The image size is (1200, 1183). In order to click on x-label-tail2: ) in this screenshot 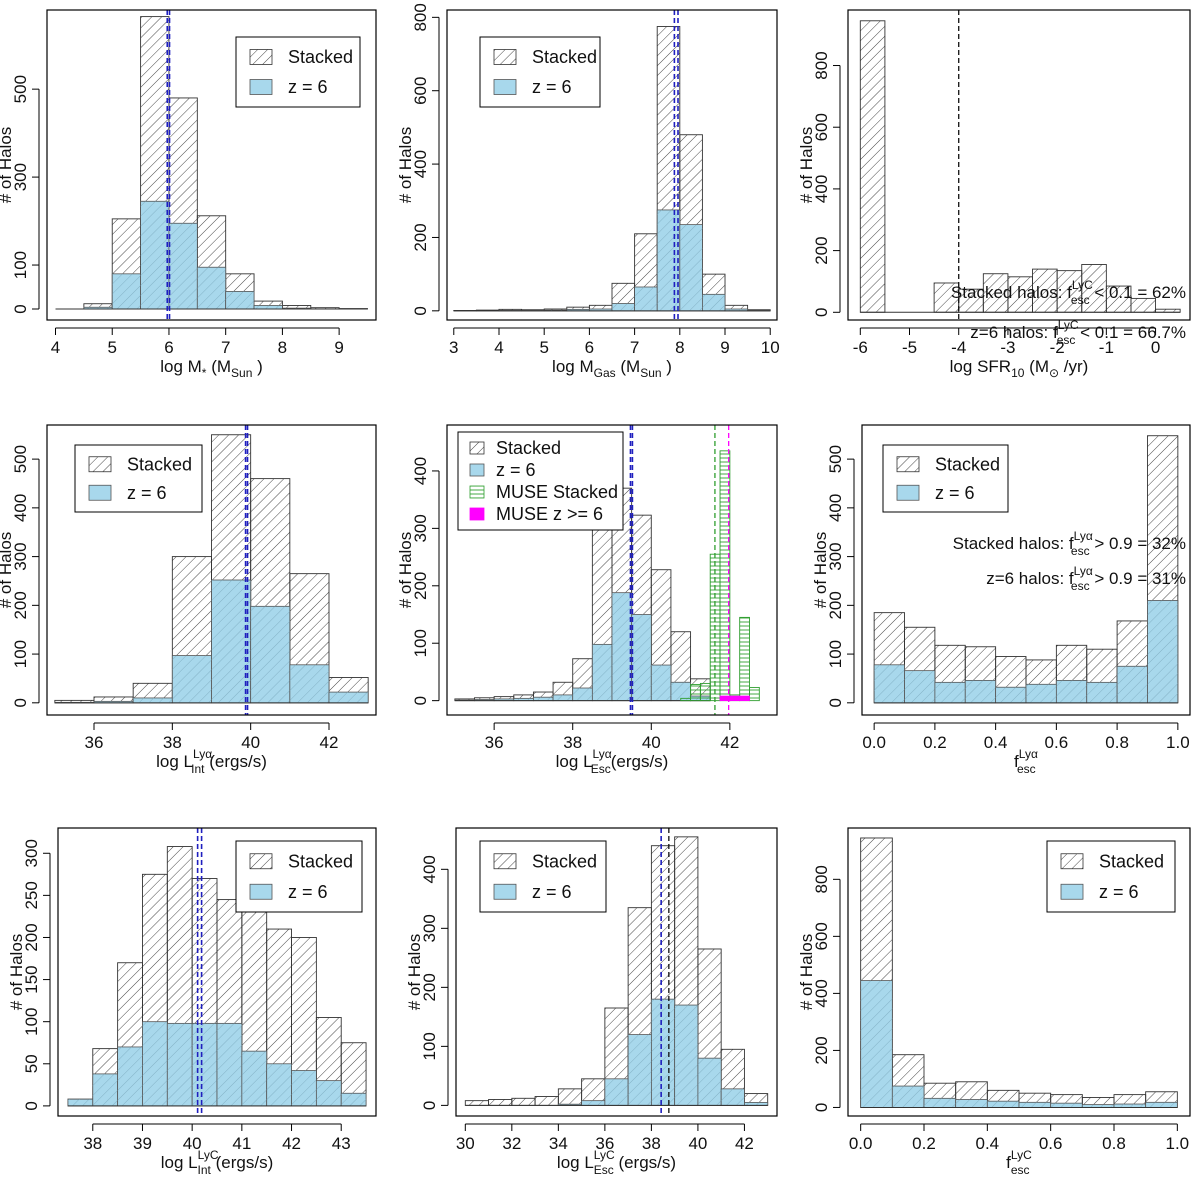, I will do `click(257, 366)`.